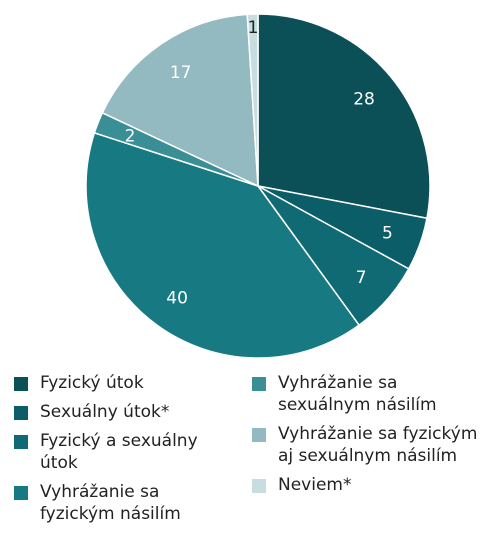  I want to click on legend-label: Fyzický útok, so click(92, 383).